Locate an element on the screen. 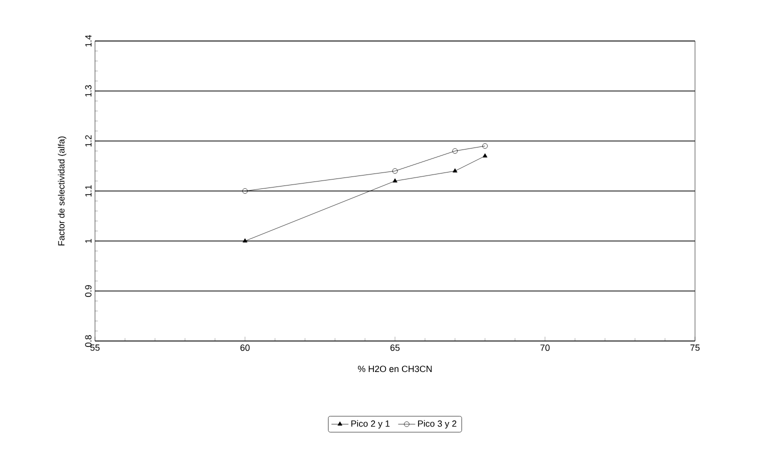  y-tick-label: 1 is located at coordinates (88, 240).